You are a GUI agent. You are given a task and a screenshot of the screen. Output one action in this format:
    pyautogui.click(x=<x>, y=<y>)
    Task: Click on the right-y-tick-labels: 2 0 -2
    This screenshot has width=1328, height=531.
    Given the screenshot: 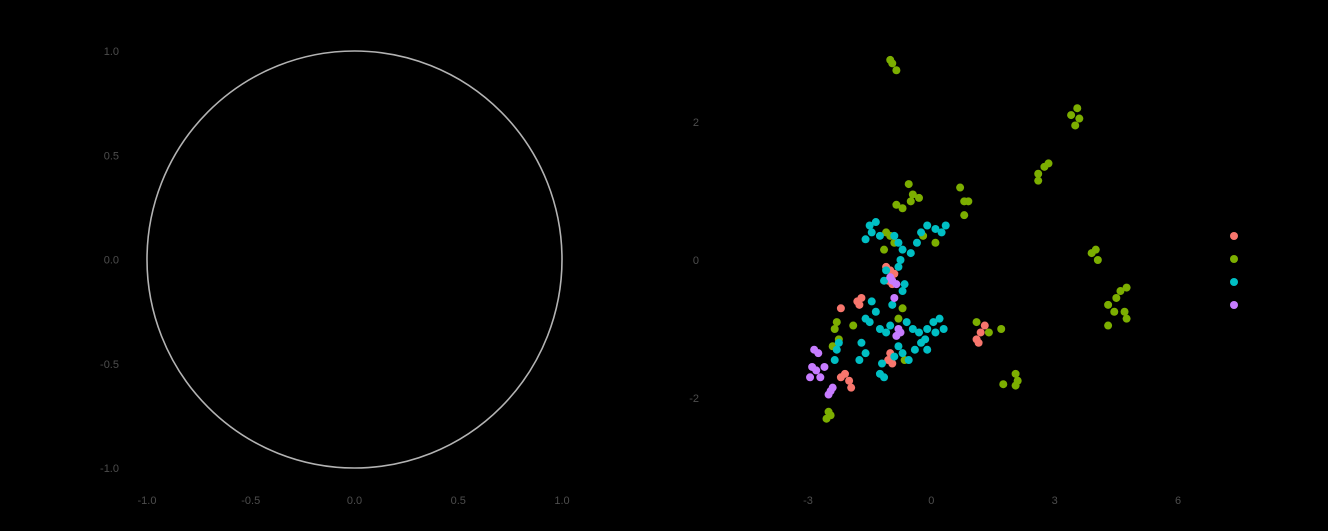 What is the action you would take?
    pyautogui.click(x=694, y=261)
    